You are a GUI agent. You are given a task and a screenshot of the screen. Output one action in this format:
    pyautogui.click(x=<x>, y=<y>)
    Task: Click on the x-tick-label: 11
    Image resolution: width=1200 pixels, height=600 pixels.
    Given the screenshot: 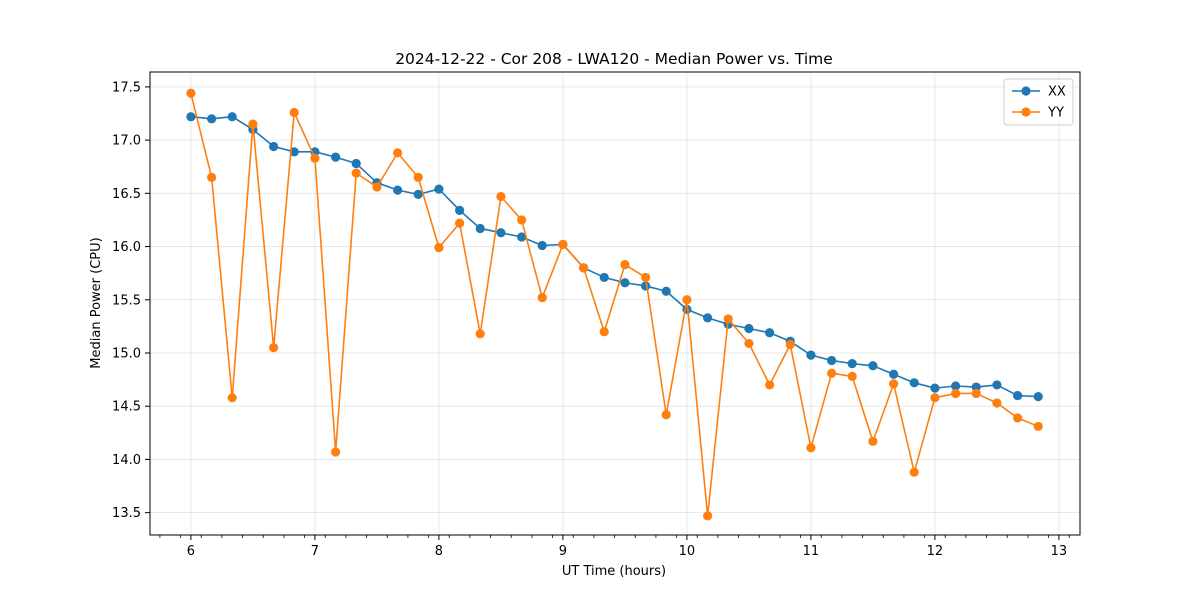 What is the action you would take?
    pyautogui.click(x=811, y=551)
    